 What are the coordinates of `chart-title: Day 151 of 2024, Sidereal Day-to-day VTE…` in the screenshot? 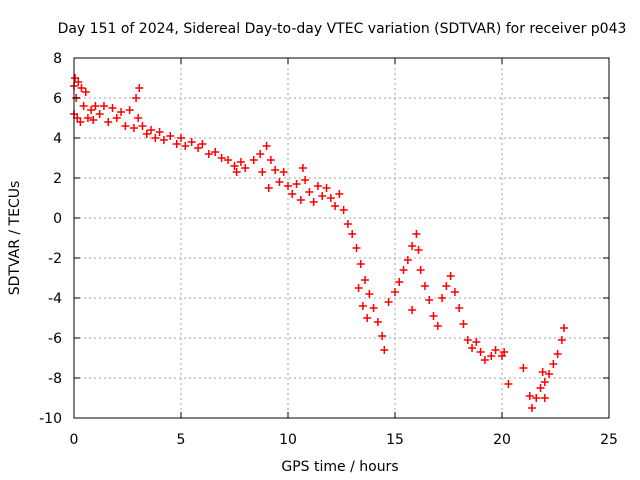 It's located at (342, 29).